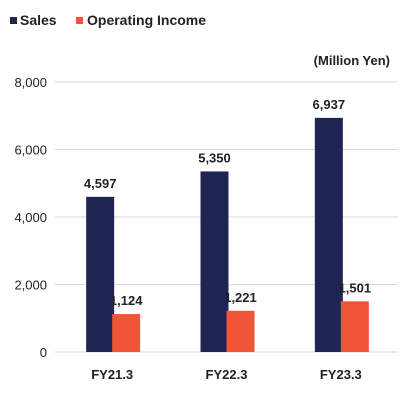 The height and width of the screenshot is (400, 400). What do you see at coordinates (240, 297) in the screenshot?
I see `data-label-operating-income: 1,221` at bounding box center [240, 297].